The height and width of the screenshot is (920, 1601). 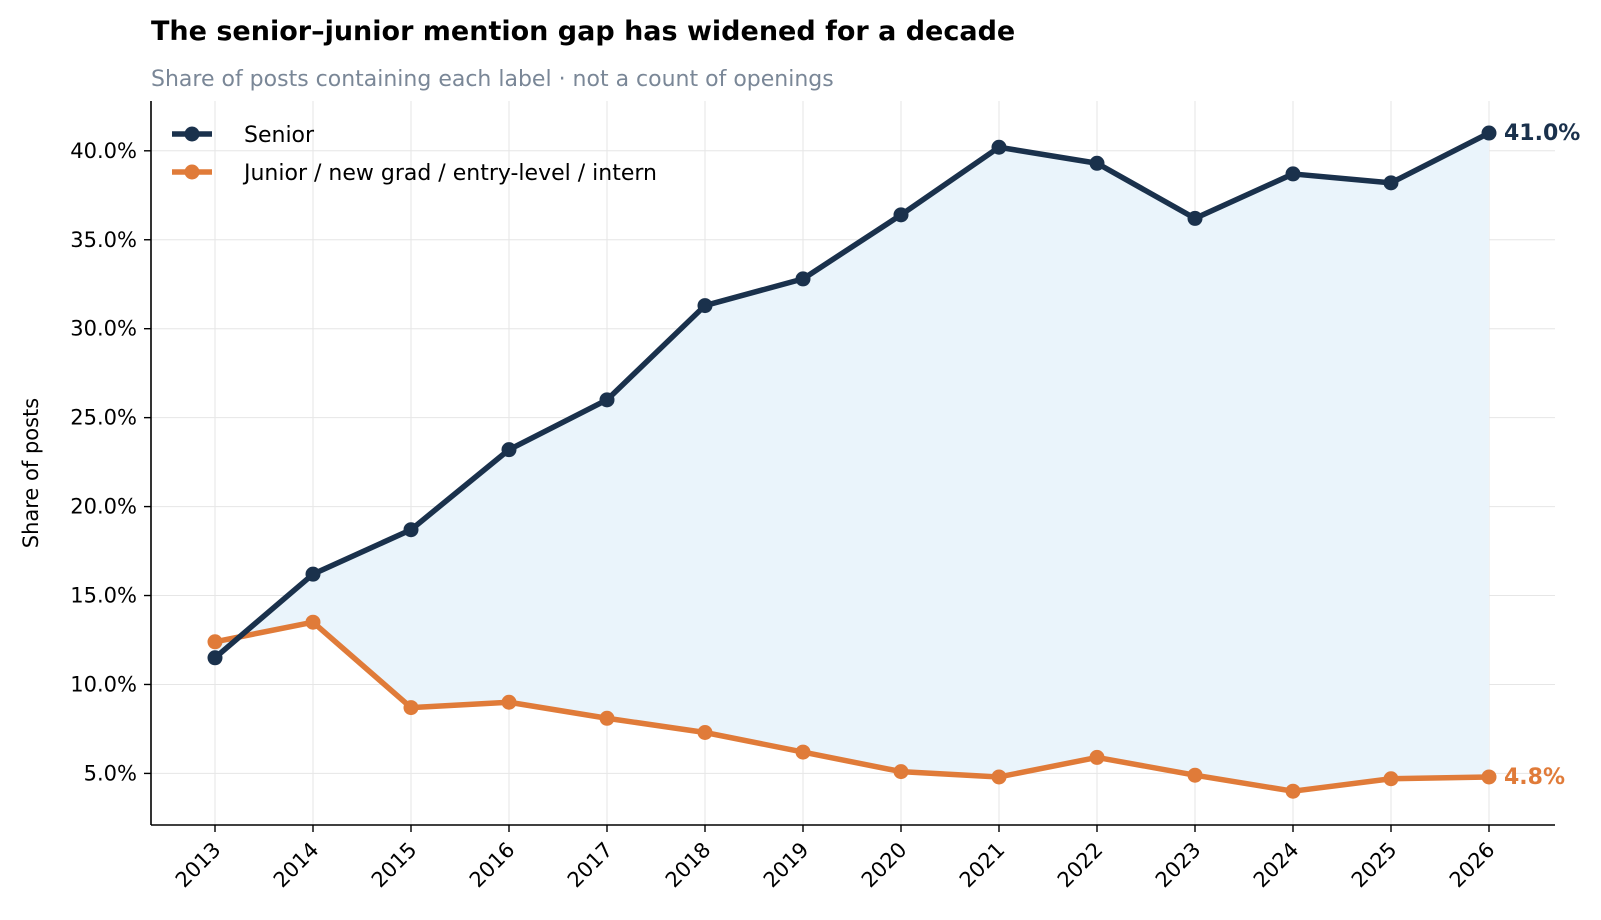 I want to click on y-axis-ticks: 5.0% 10.0% 15.0% 20.0% 25.0% 30.0% 35.0% 40.0%, so click(x=110, y=462).